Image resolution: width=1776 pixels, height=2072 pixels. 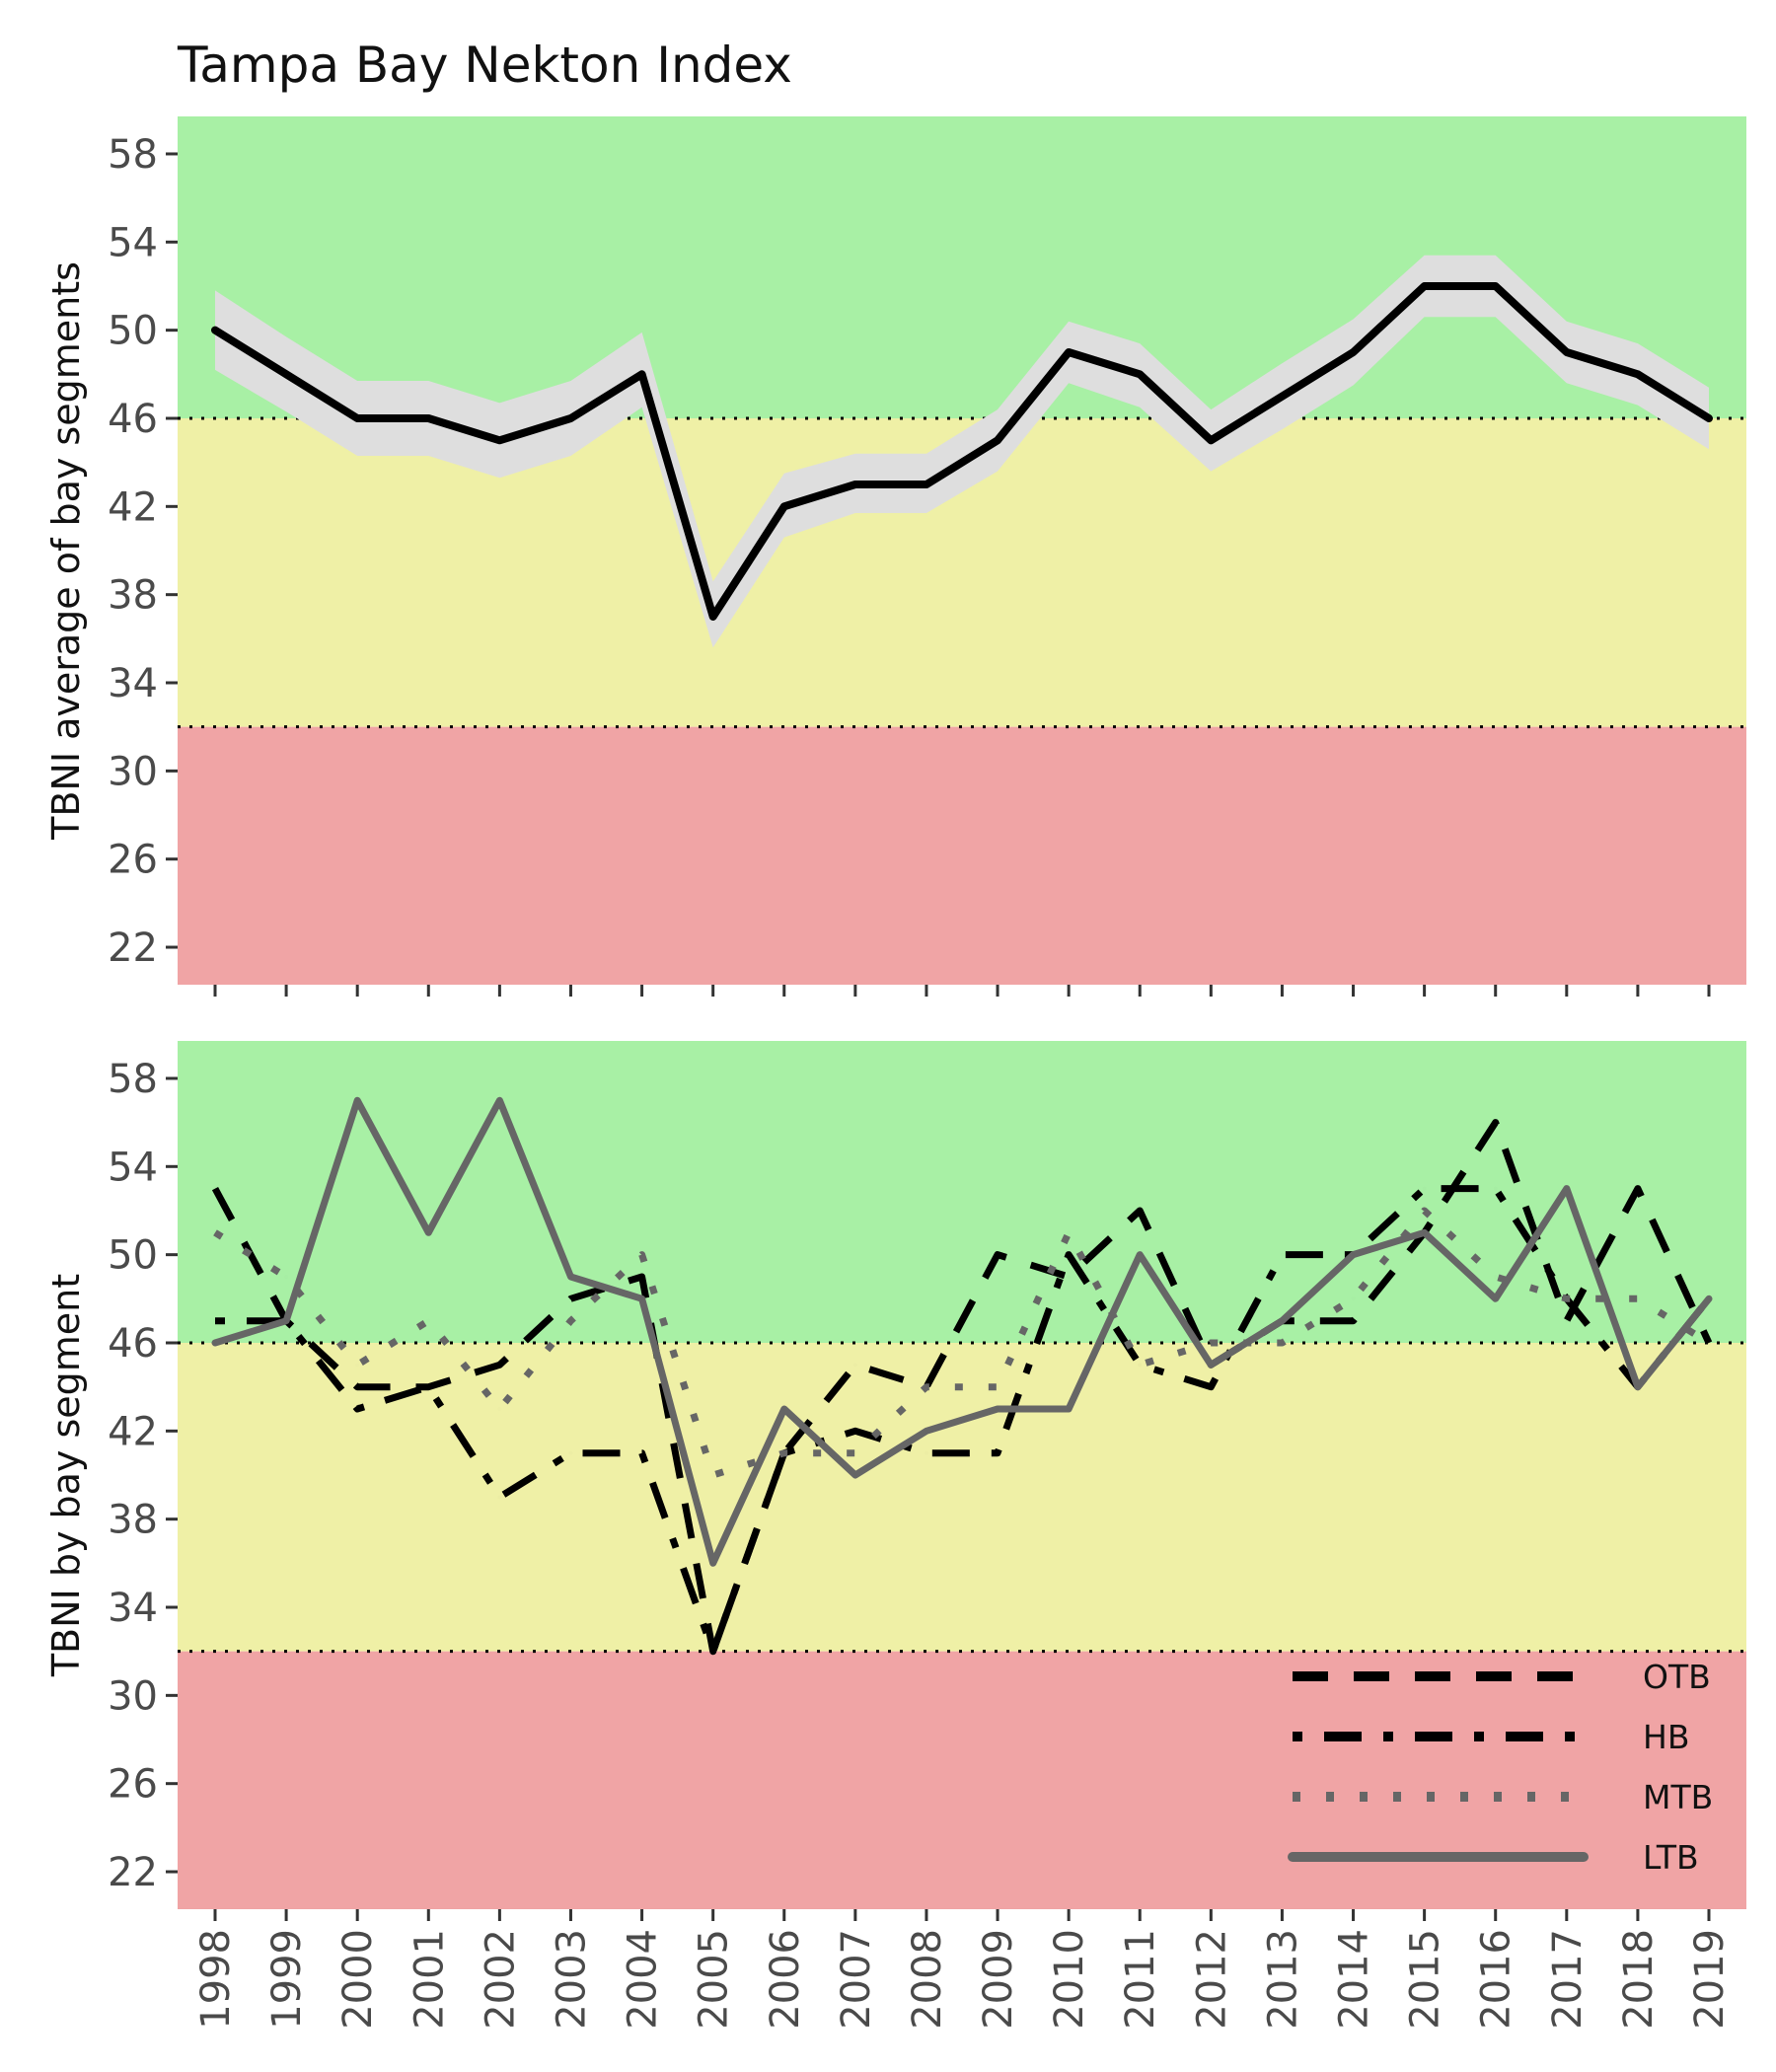 What do you see at coordinates (1638, 1298) in the screenshot?
I see `data-point-mtb-2018` at bounding box center [1638, 1298].